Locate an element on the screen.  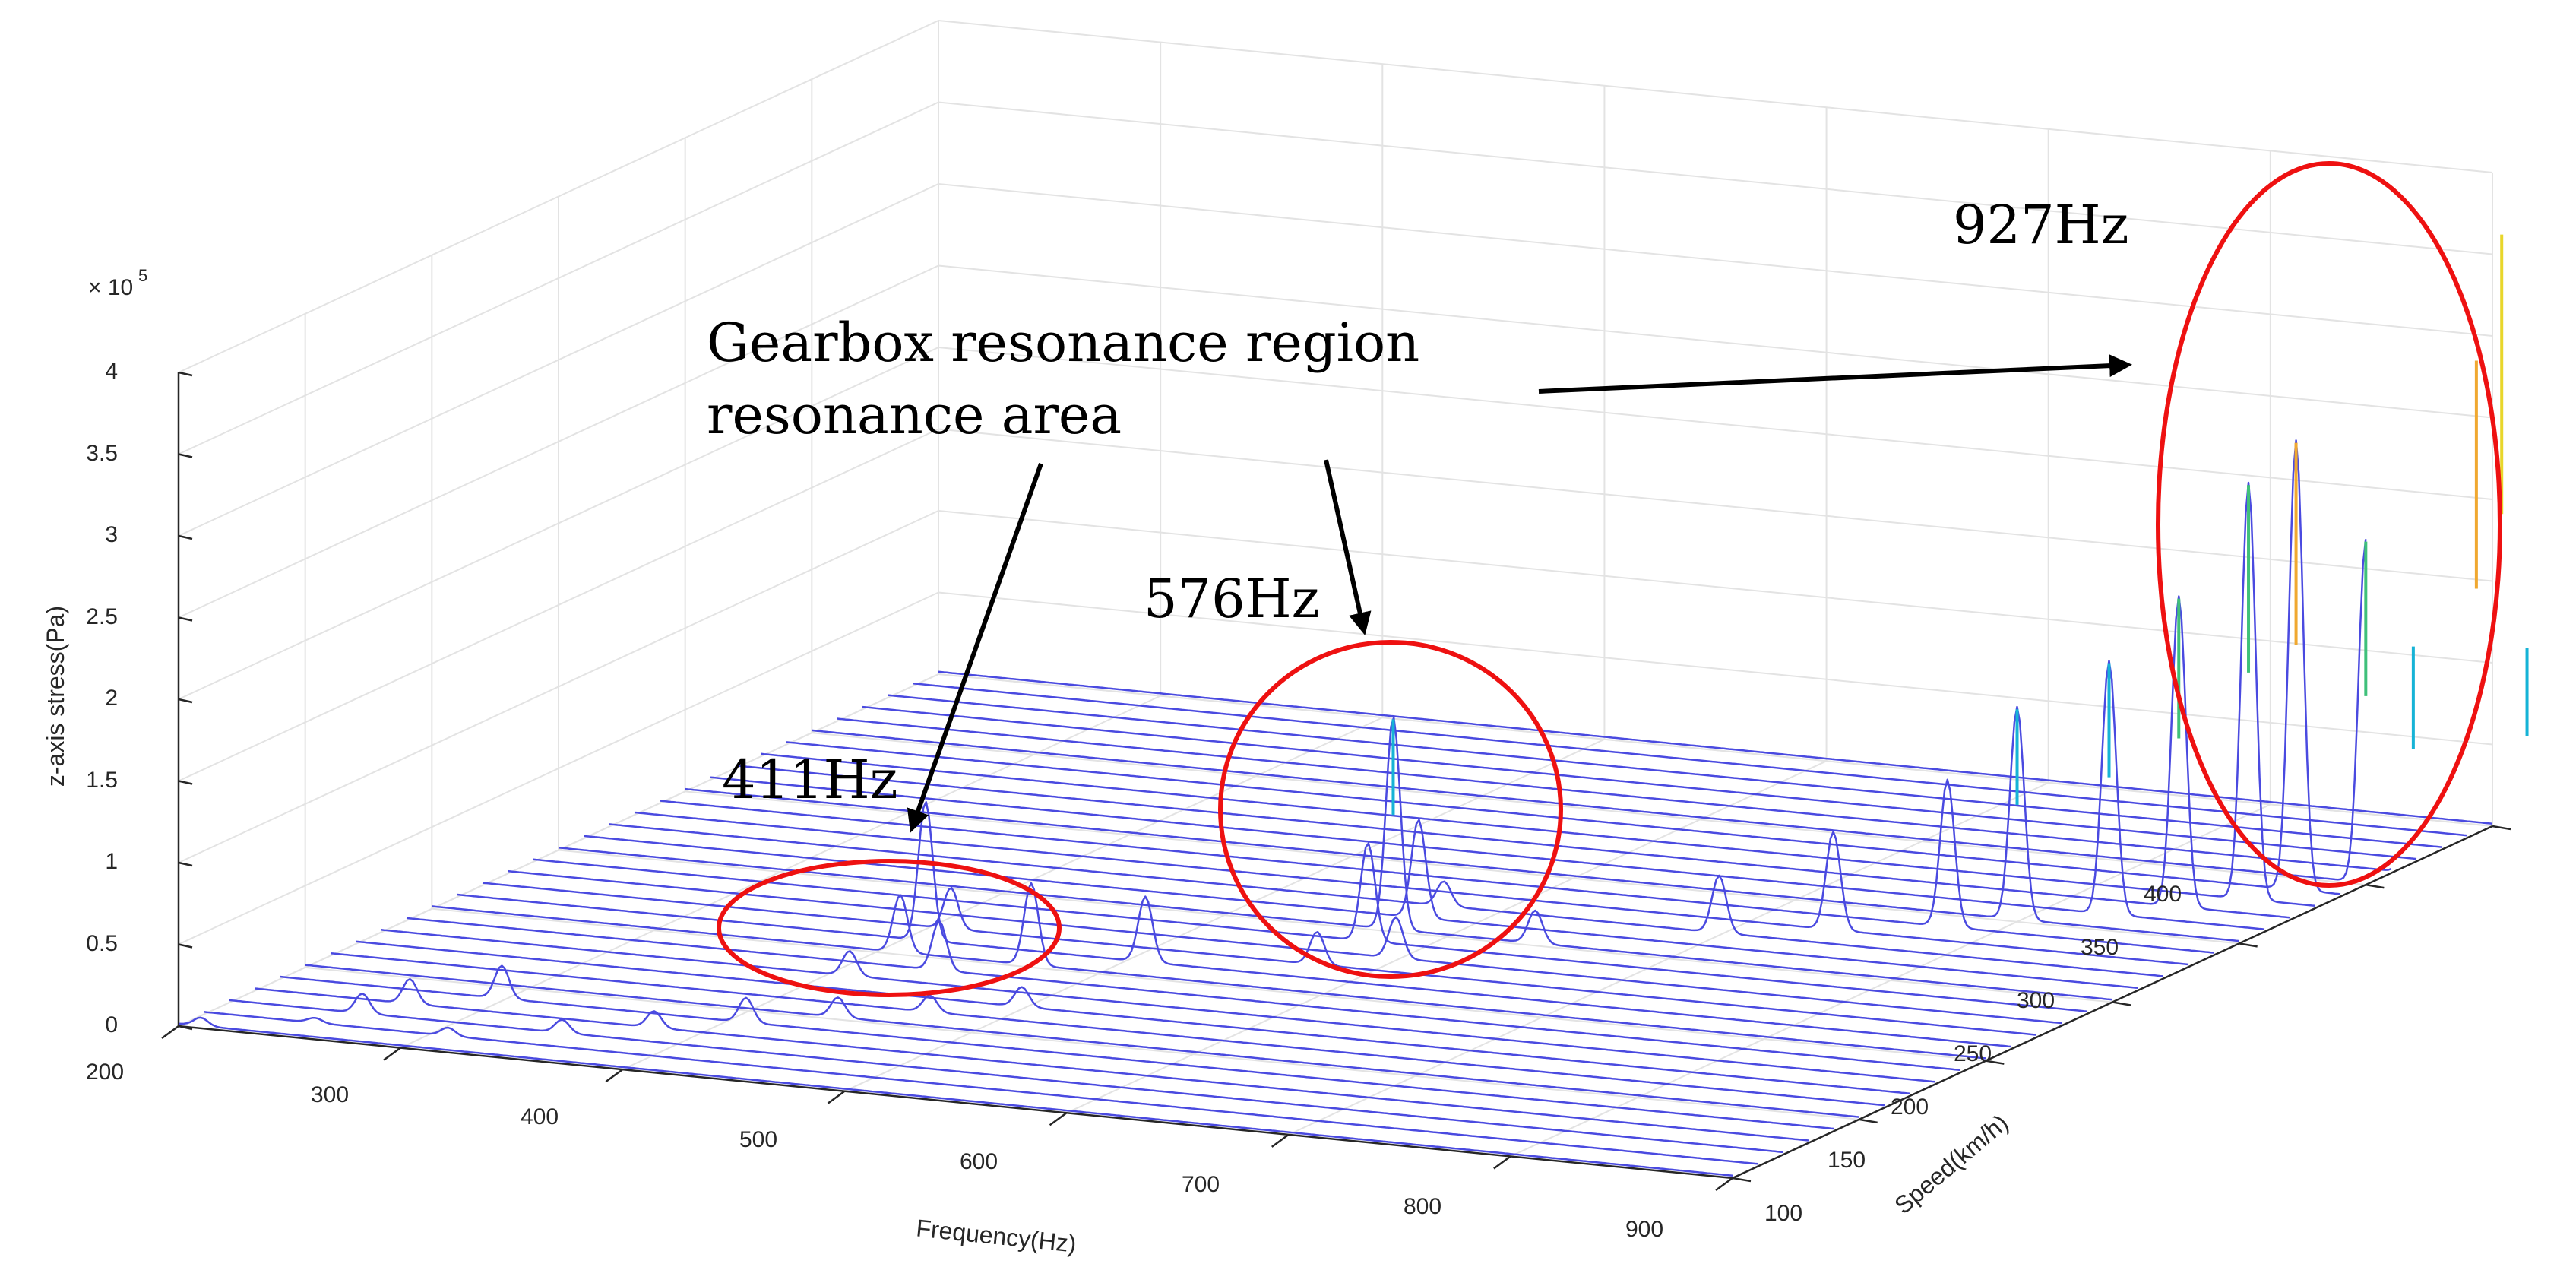
x-tick-label: 500 is located at coordinates (758, 1139).